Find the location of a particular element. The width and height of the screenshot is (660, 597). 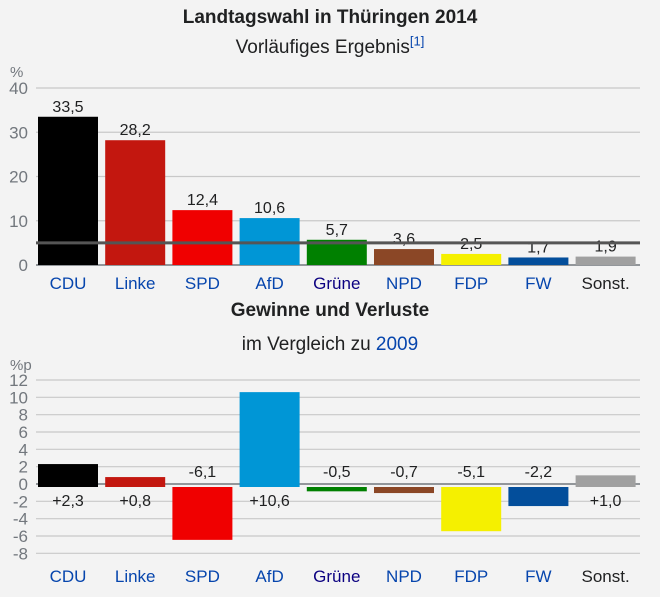

chart2-value-label: +2,3 is located at coordinates (68, 501).